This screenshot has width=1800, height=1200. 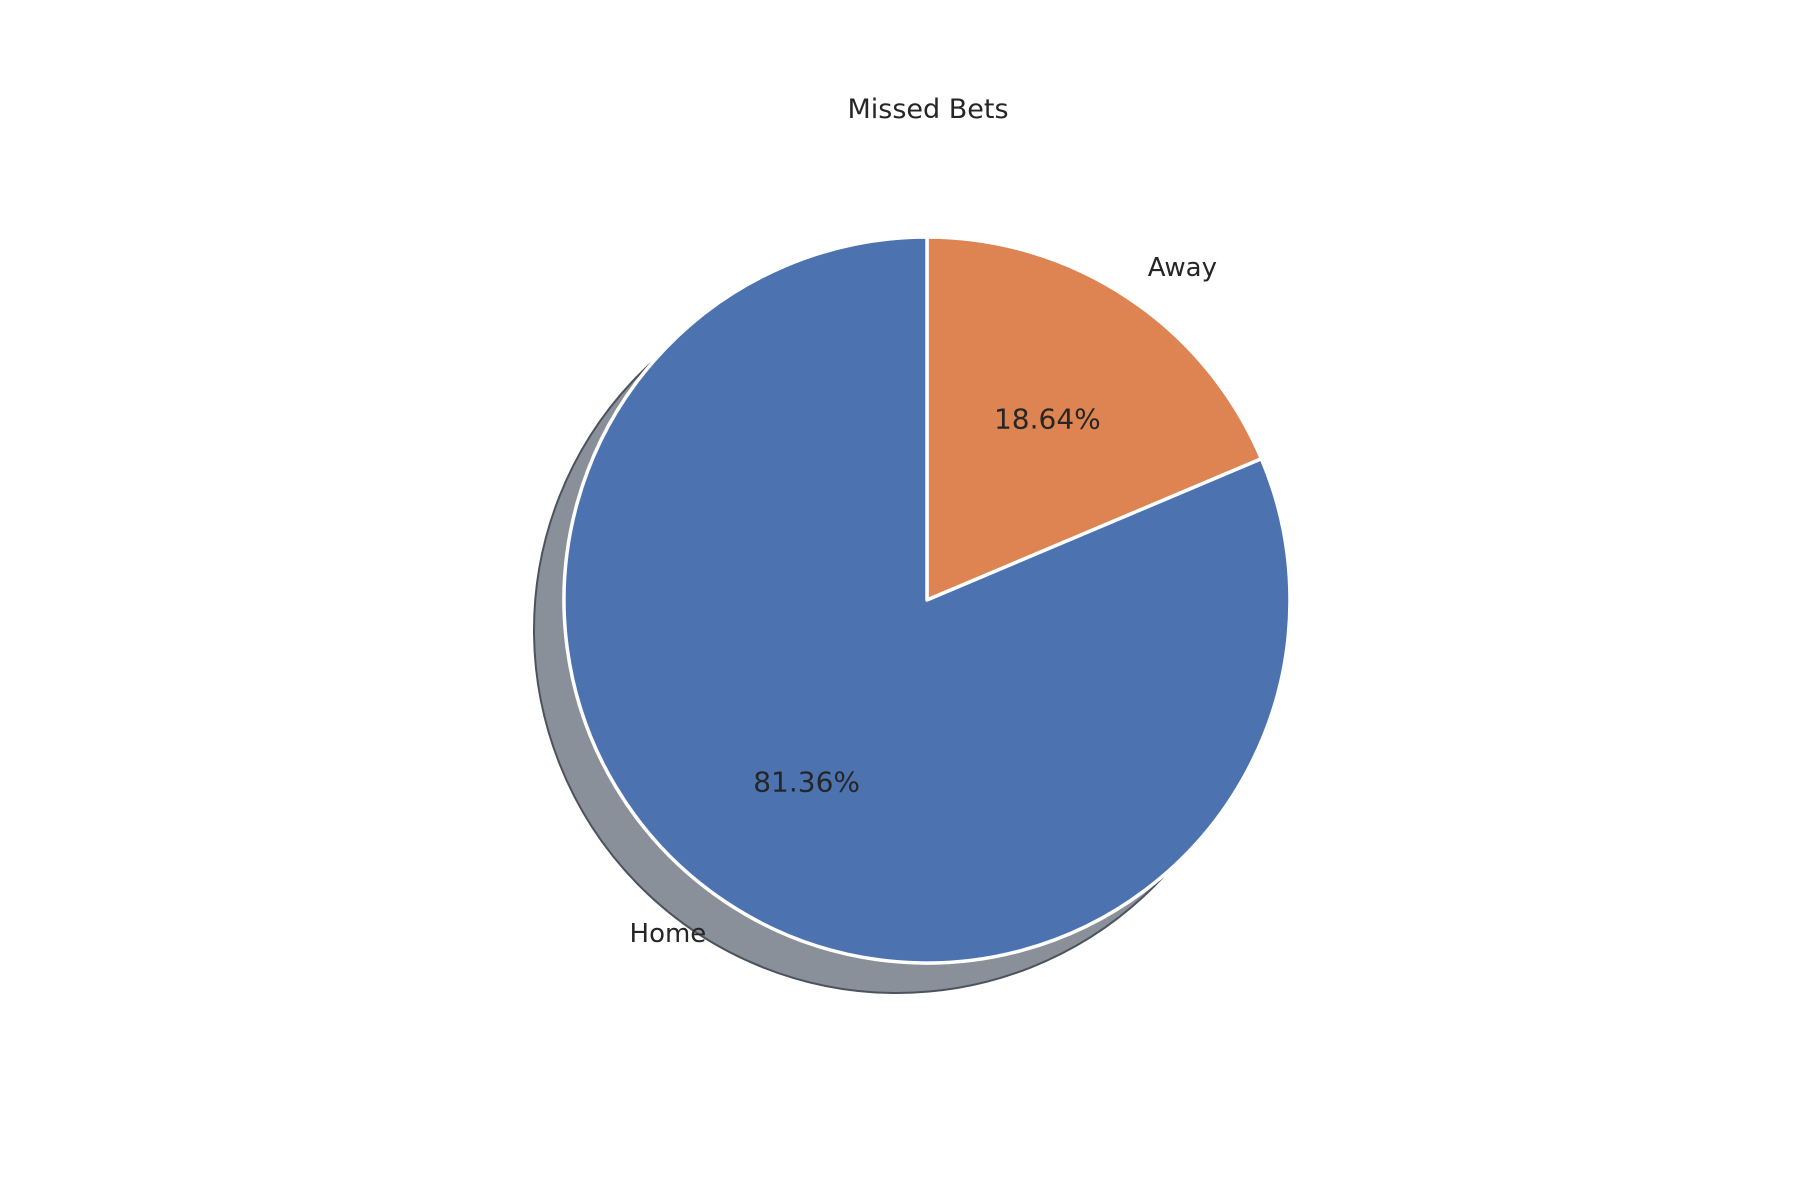 What do you see at coordinates (668, 934) in the screenshot?
I see `slice-category-label-home: Home` at bounding box center [668, 934].